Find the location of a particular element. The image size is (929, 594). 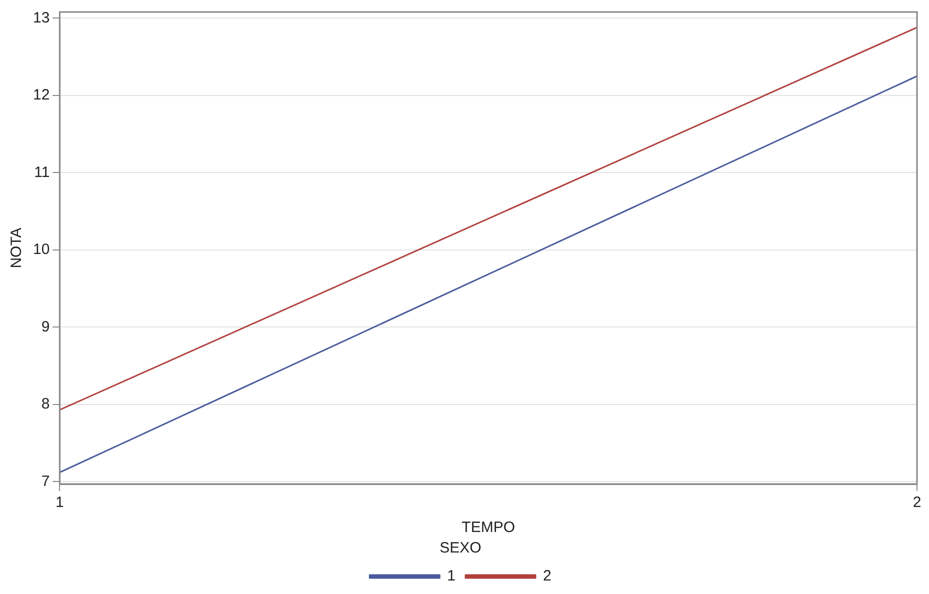

y-tick-label: 8 is located at coordinates (45, 404).